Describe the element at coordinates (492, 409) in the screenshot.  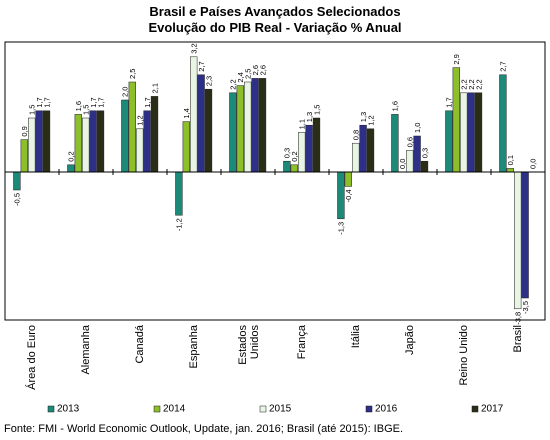
I see `legend-label-2017: 2017` at that location.